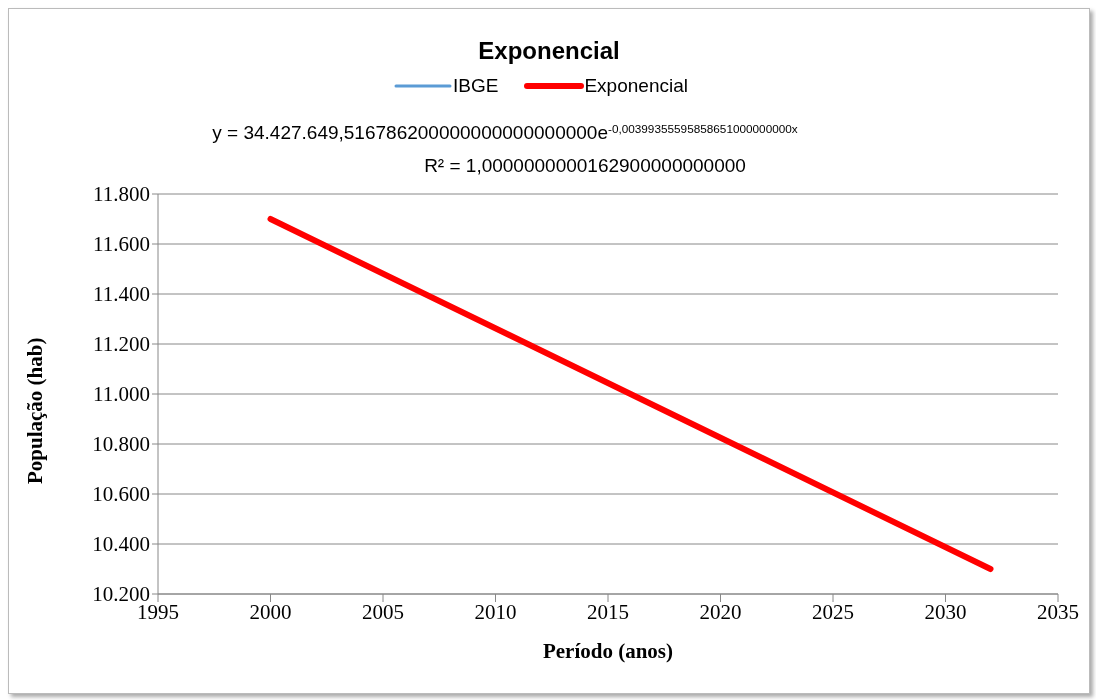  What do you see at coordinates (121, 544) in the screenshot?
I see `y-tick-label: 10.400` at bounding box center [121, 544].